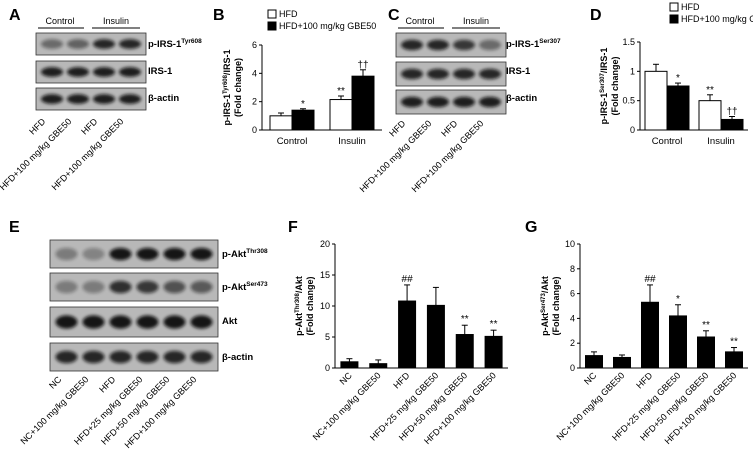  Describe the element at coordinates (163, 98) in the screenshot. I see `blot-a-label-beta-actin: β-actin` at that location.